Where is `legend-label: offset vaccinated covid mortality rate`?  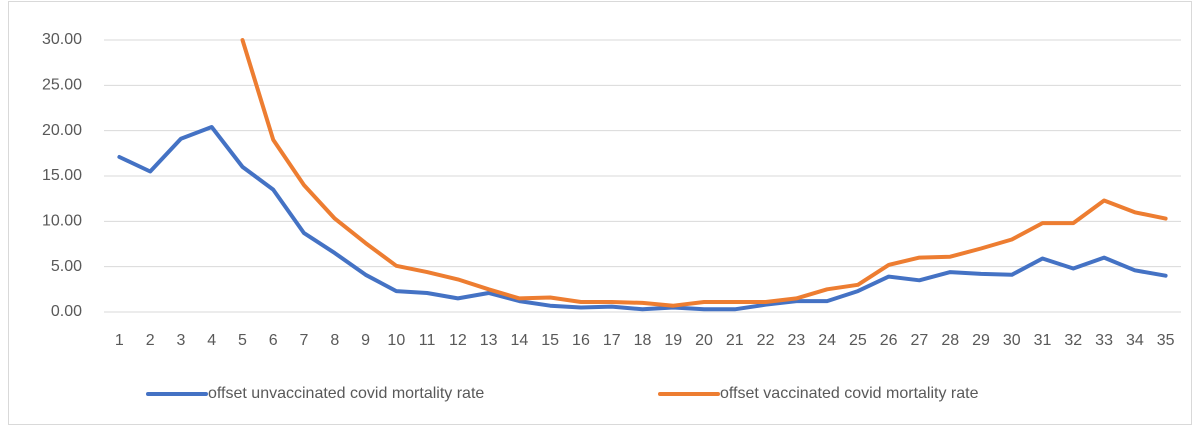 legend-label: offset vaccinated covid mortality rate is located at coordinates (849, 393).